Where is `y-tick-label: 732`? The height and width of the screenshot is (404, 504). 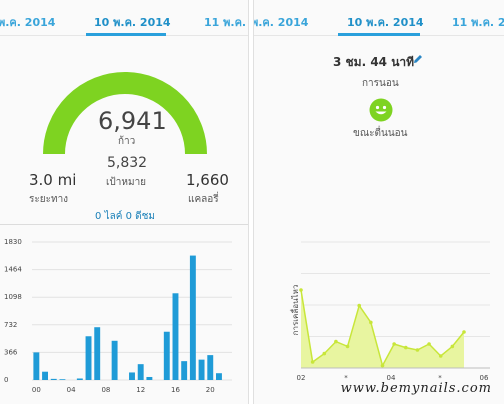
y-tick-label: 732 is located at coordinates (10, 325).